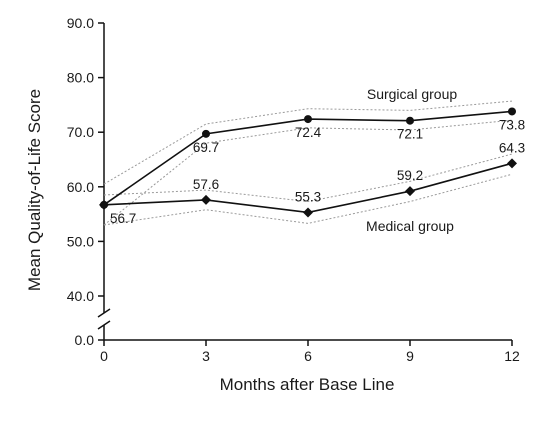  Describe the element at coordinates (512, 124) in the screenshot. I see `data-label: 73.8` at that location.